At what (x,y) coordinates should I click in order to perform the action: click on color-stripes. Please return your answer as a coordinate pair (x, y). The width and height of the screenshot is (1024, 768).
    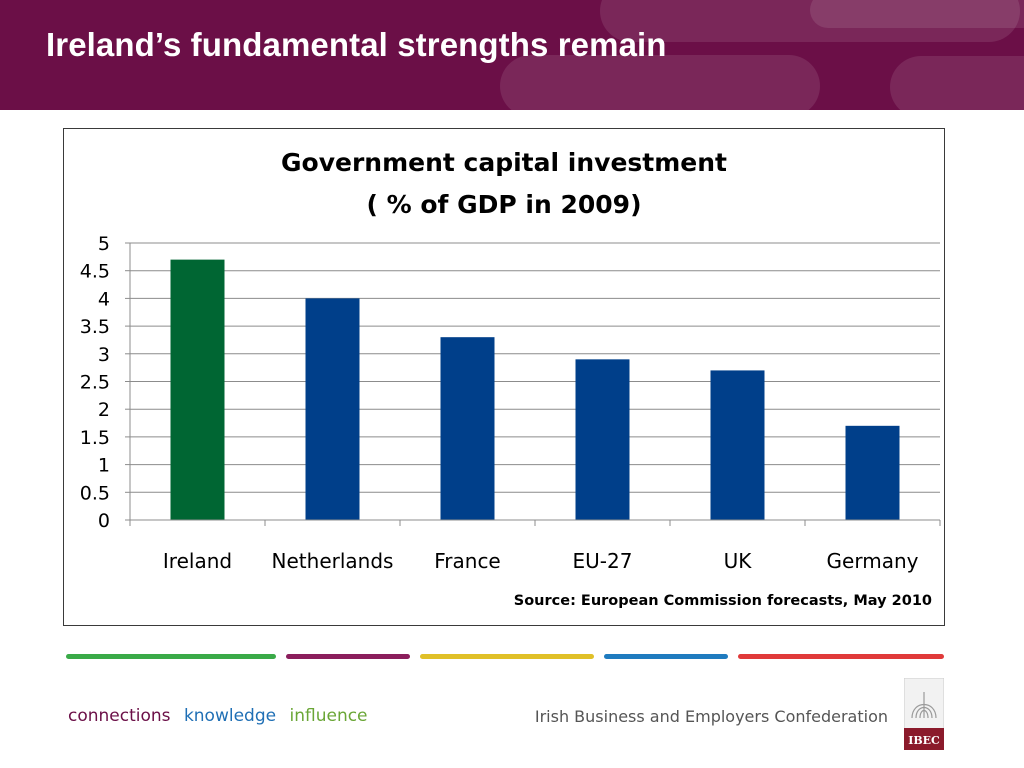
    Looking at the image, I should click on (512, 657).